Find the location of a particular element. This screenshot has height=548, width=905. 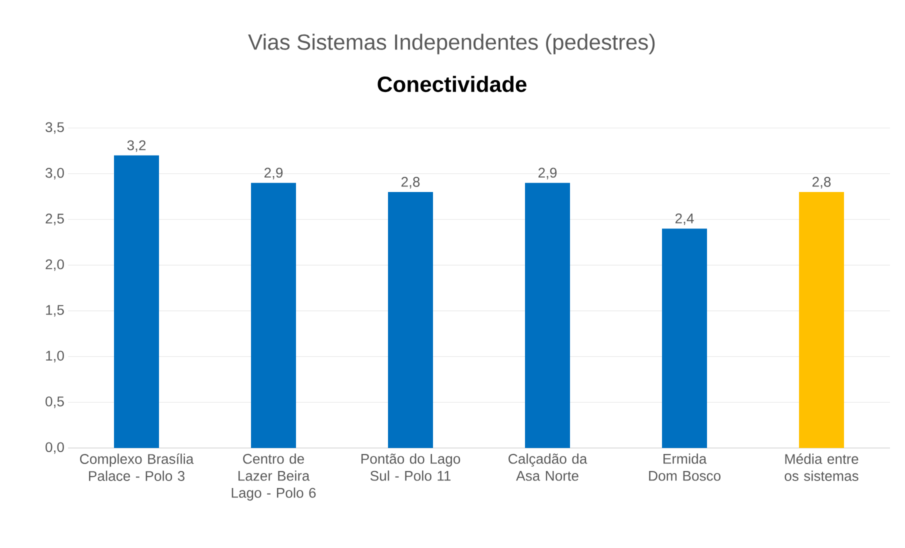

y-tick-label: 1,5 is located at coordinates (55, 311).